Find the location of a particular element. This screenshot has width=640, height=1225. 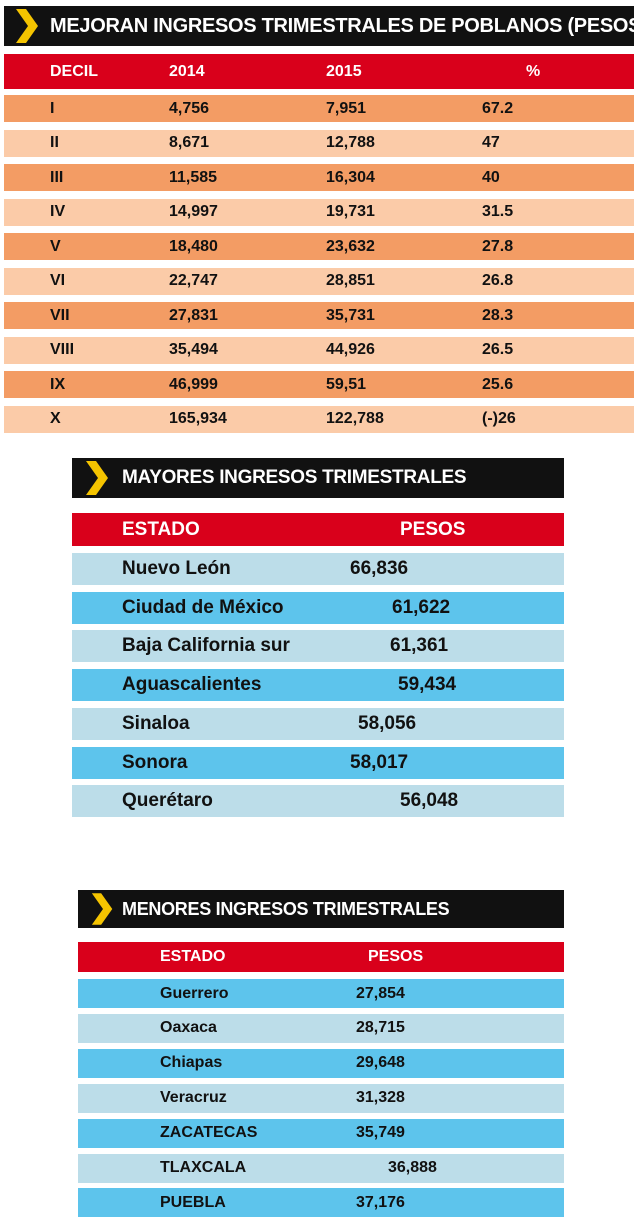

table1-row: II 8,671 12,788 47 is located at coordinates (319, 143).